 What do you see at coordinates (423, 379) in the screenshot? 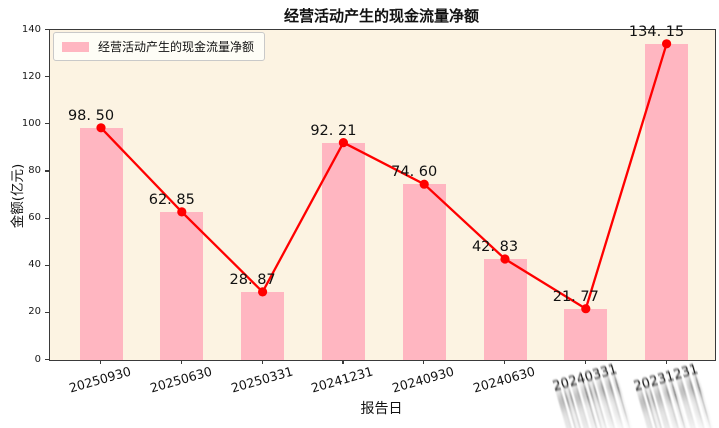
I see `x-tick-label: 20240930` at bounding box center [423, 379].